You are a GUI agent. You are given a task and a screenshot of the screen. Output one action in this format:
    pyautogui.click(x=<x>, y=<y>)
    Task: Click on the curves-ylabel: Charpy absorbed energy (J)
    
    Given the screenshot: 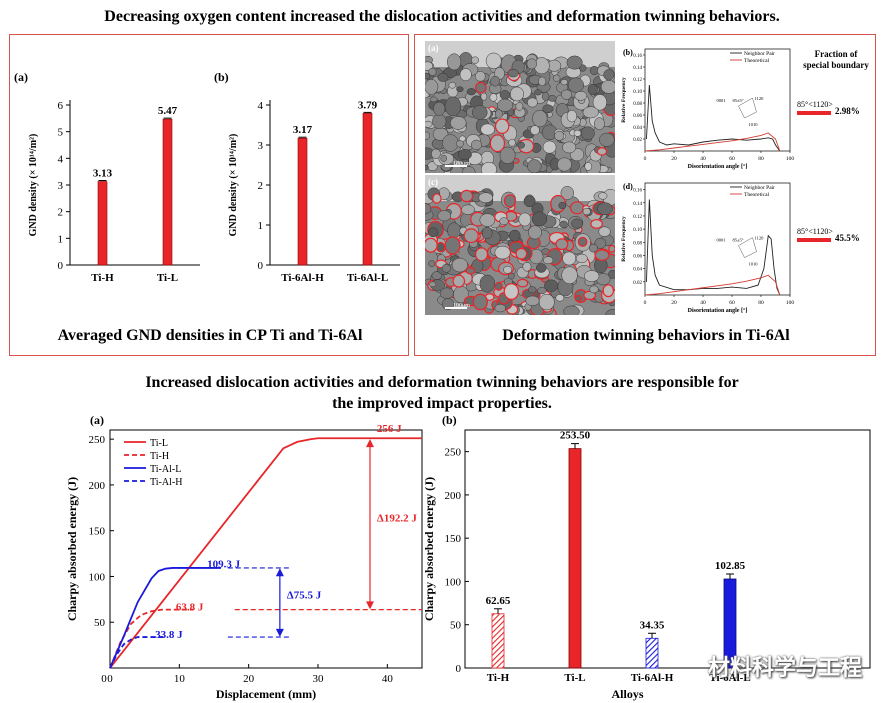 What is the action you would take?
    pyautogui.click(x=72, y=549)
    